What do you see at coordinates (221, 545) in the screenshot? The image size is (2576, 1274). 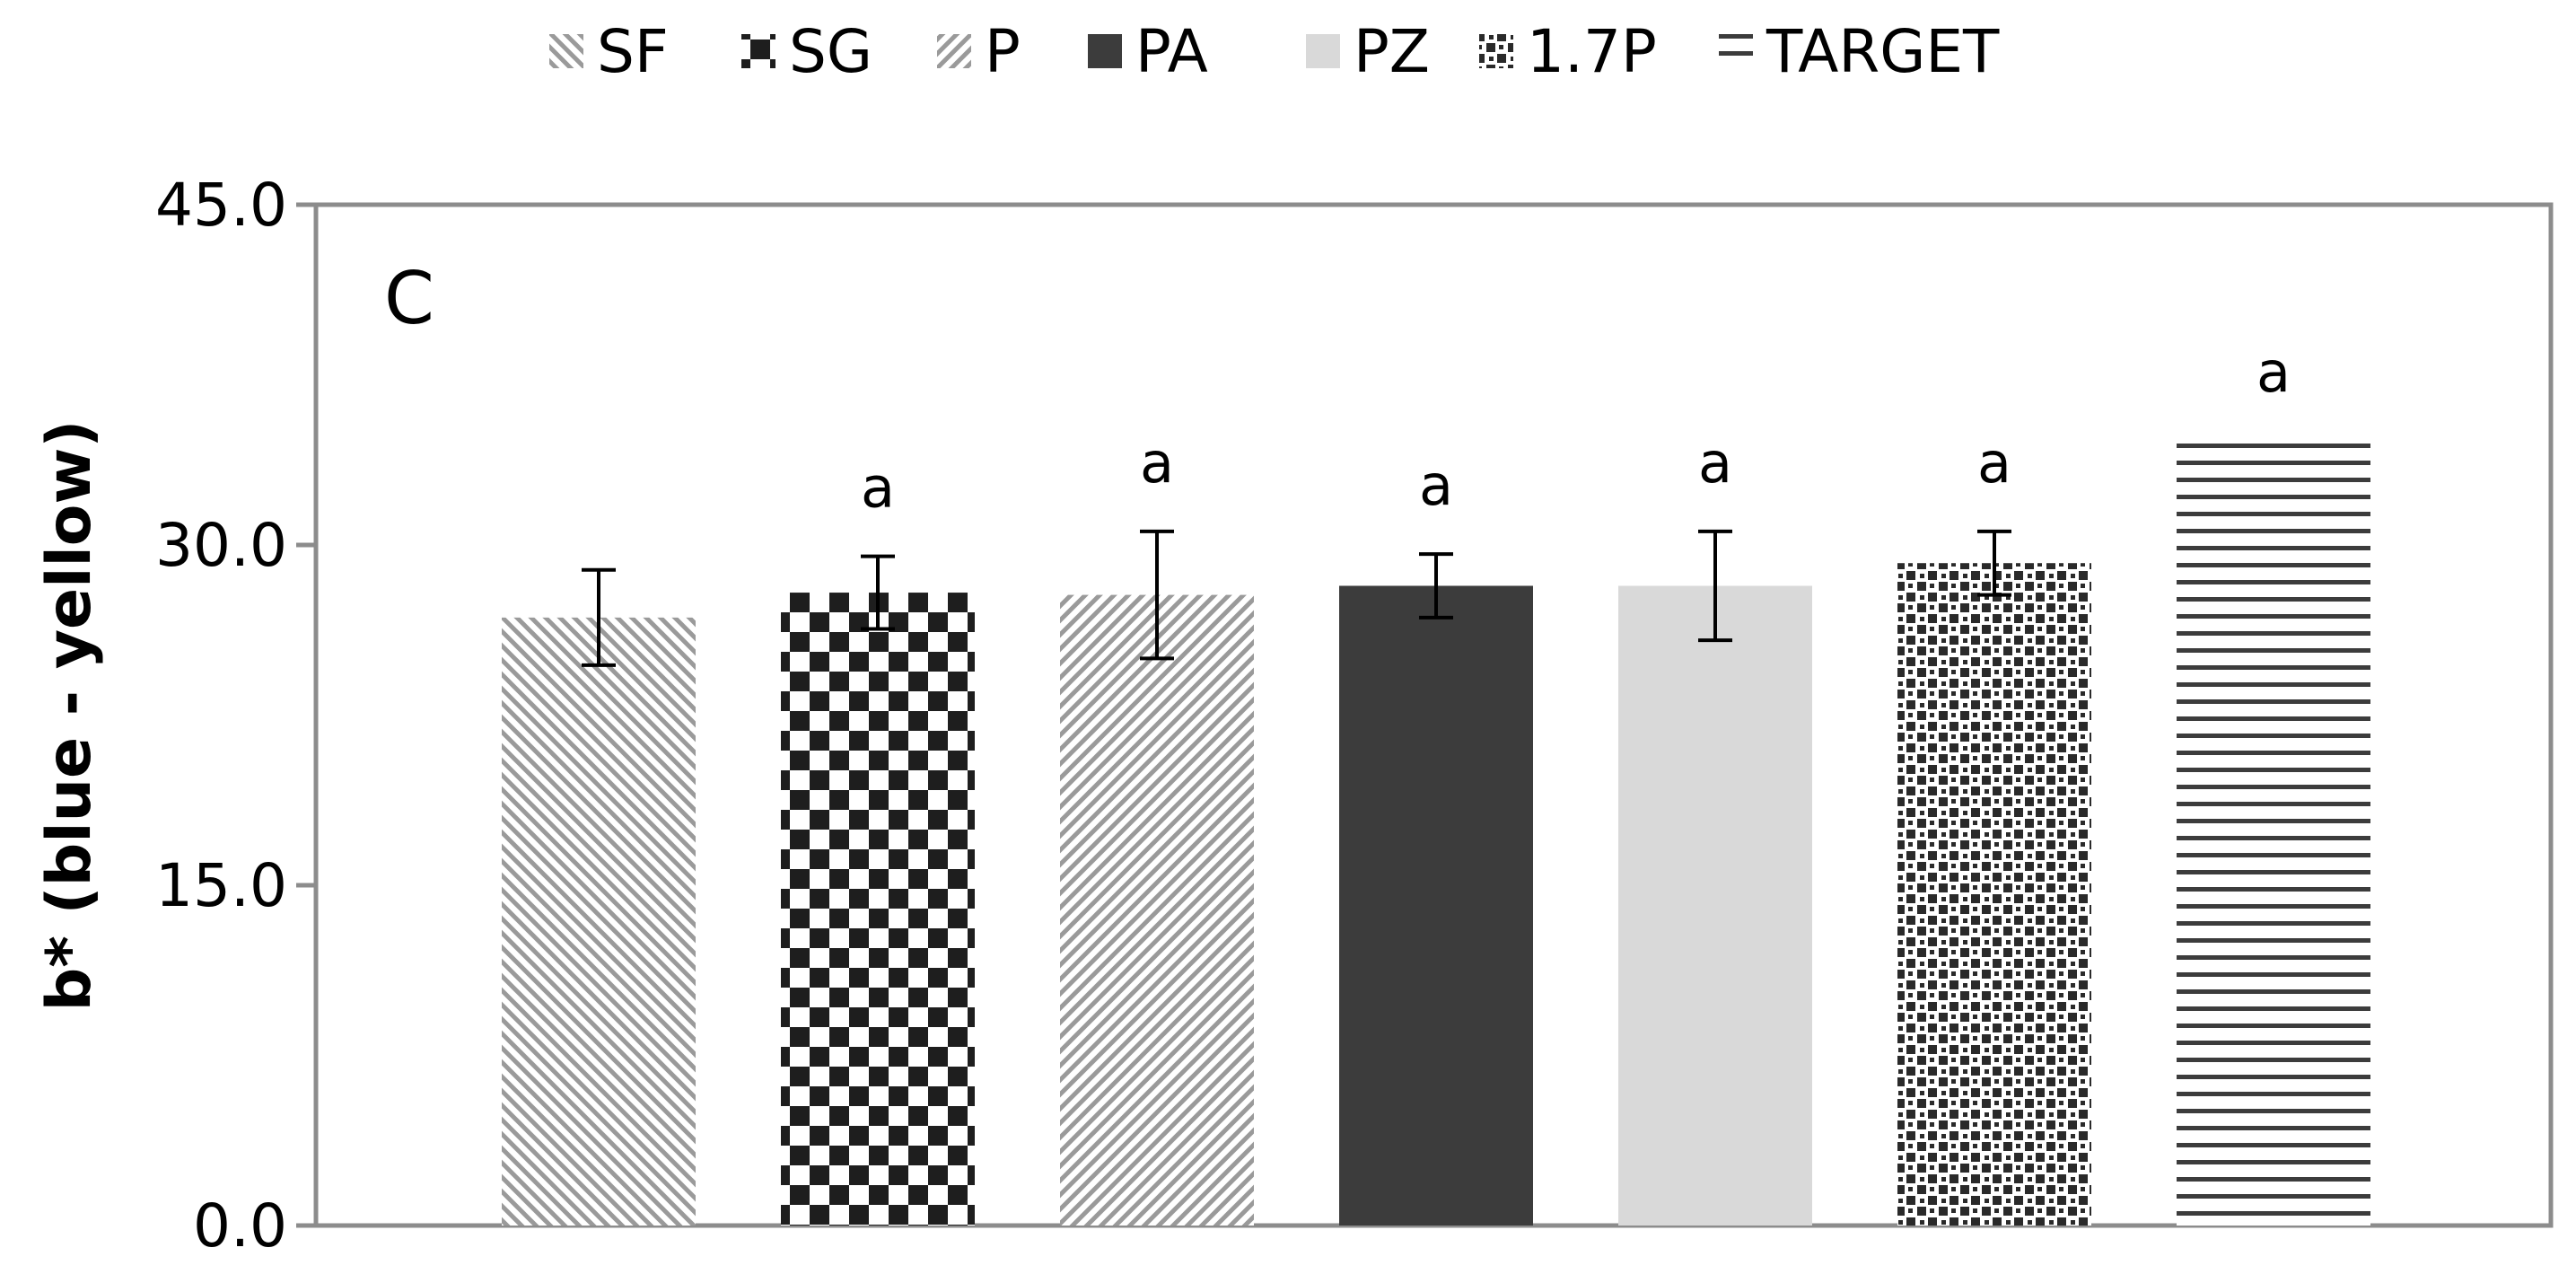 I see `y-tick-label: 30.0` at bounding box center [221, 545].